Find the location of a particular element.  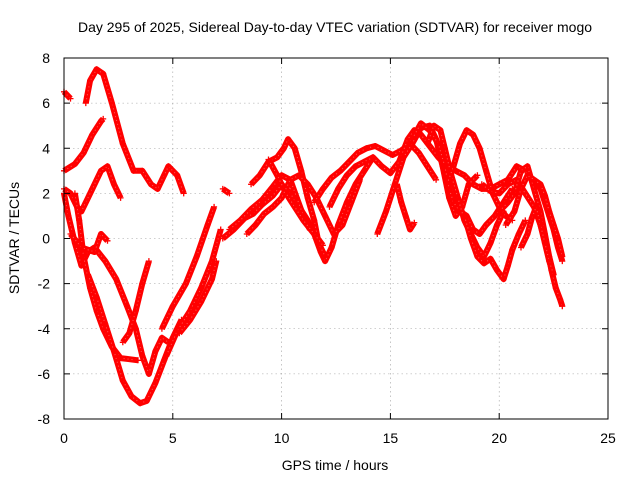

y-tick-label: -4 is located at coordinates (44, 329).